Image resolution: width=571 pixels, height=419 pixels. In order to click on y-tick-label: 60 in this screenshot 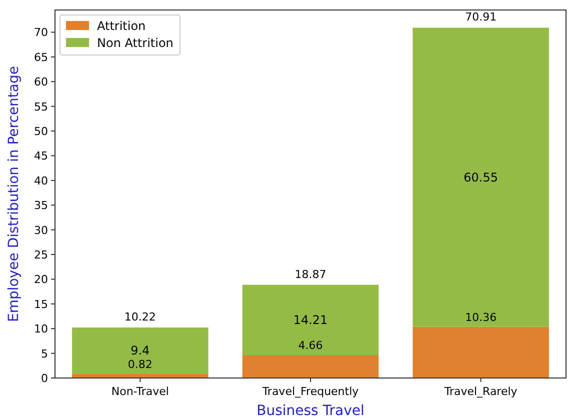, I will do `click(41, 82)`.